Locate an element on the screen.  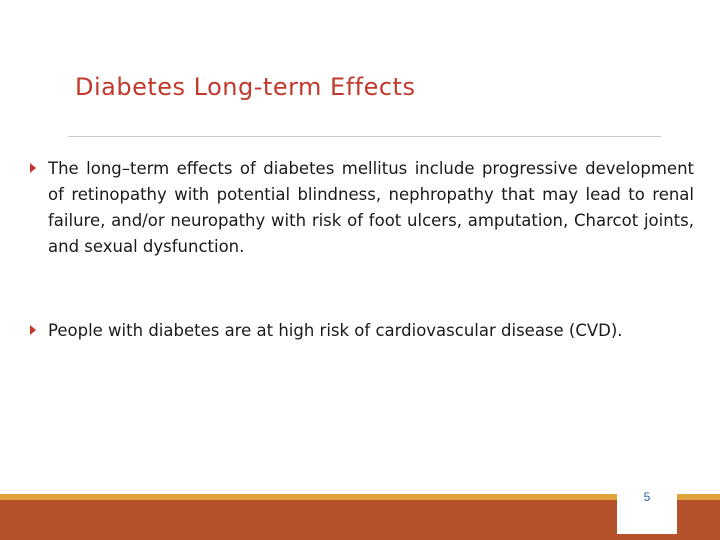
page-number: 5 is located at coordinates (647, 497).